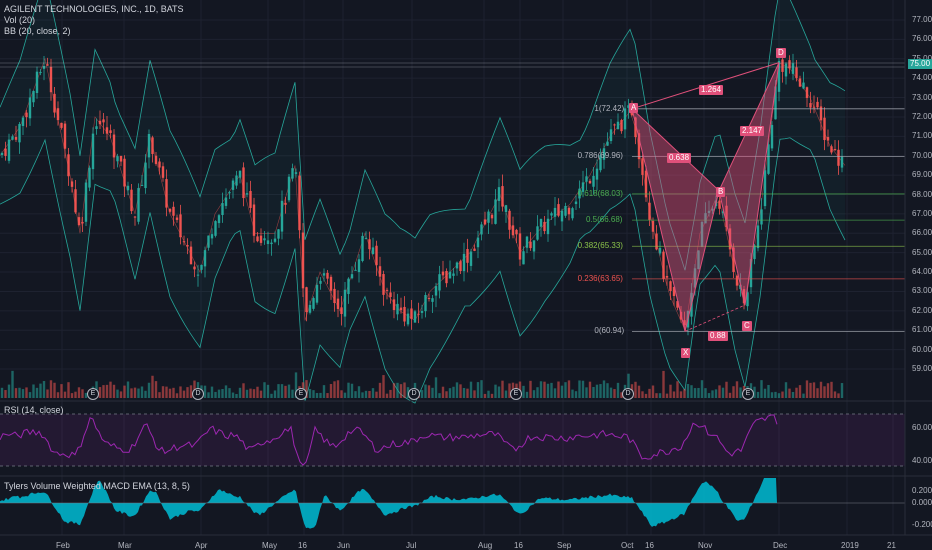  What do you see at coordinates (922, 175) in the screenshot?
I see `price-tick: 69.00` at bounding box center [922, 175].